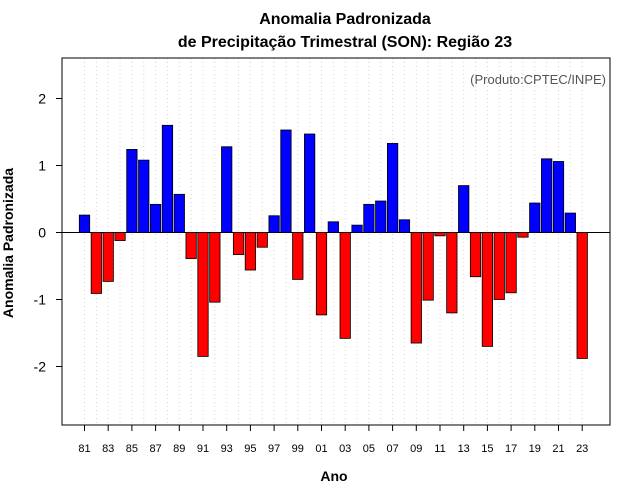 Image resolution: width=640 pixels, height=500 pixels. I want to click on x-tick-label: 89, so click(179, 449).